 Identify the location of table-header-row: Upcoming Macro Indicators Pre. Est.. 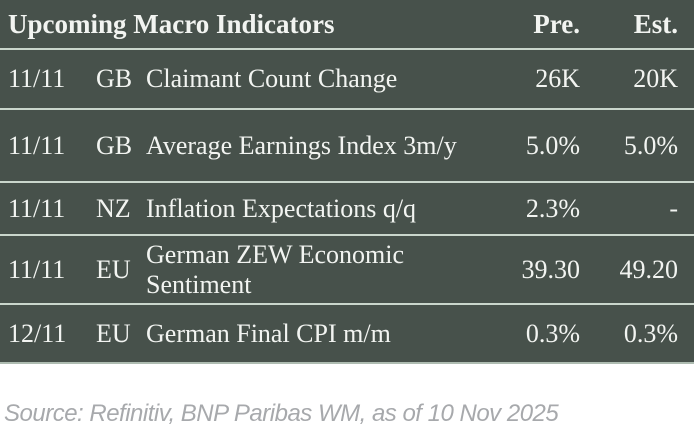
(347, 25).